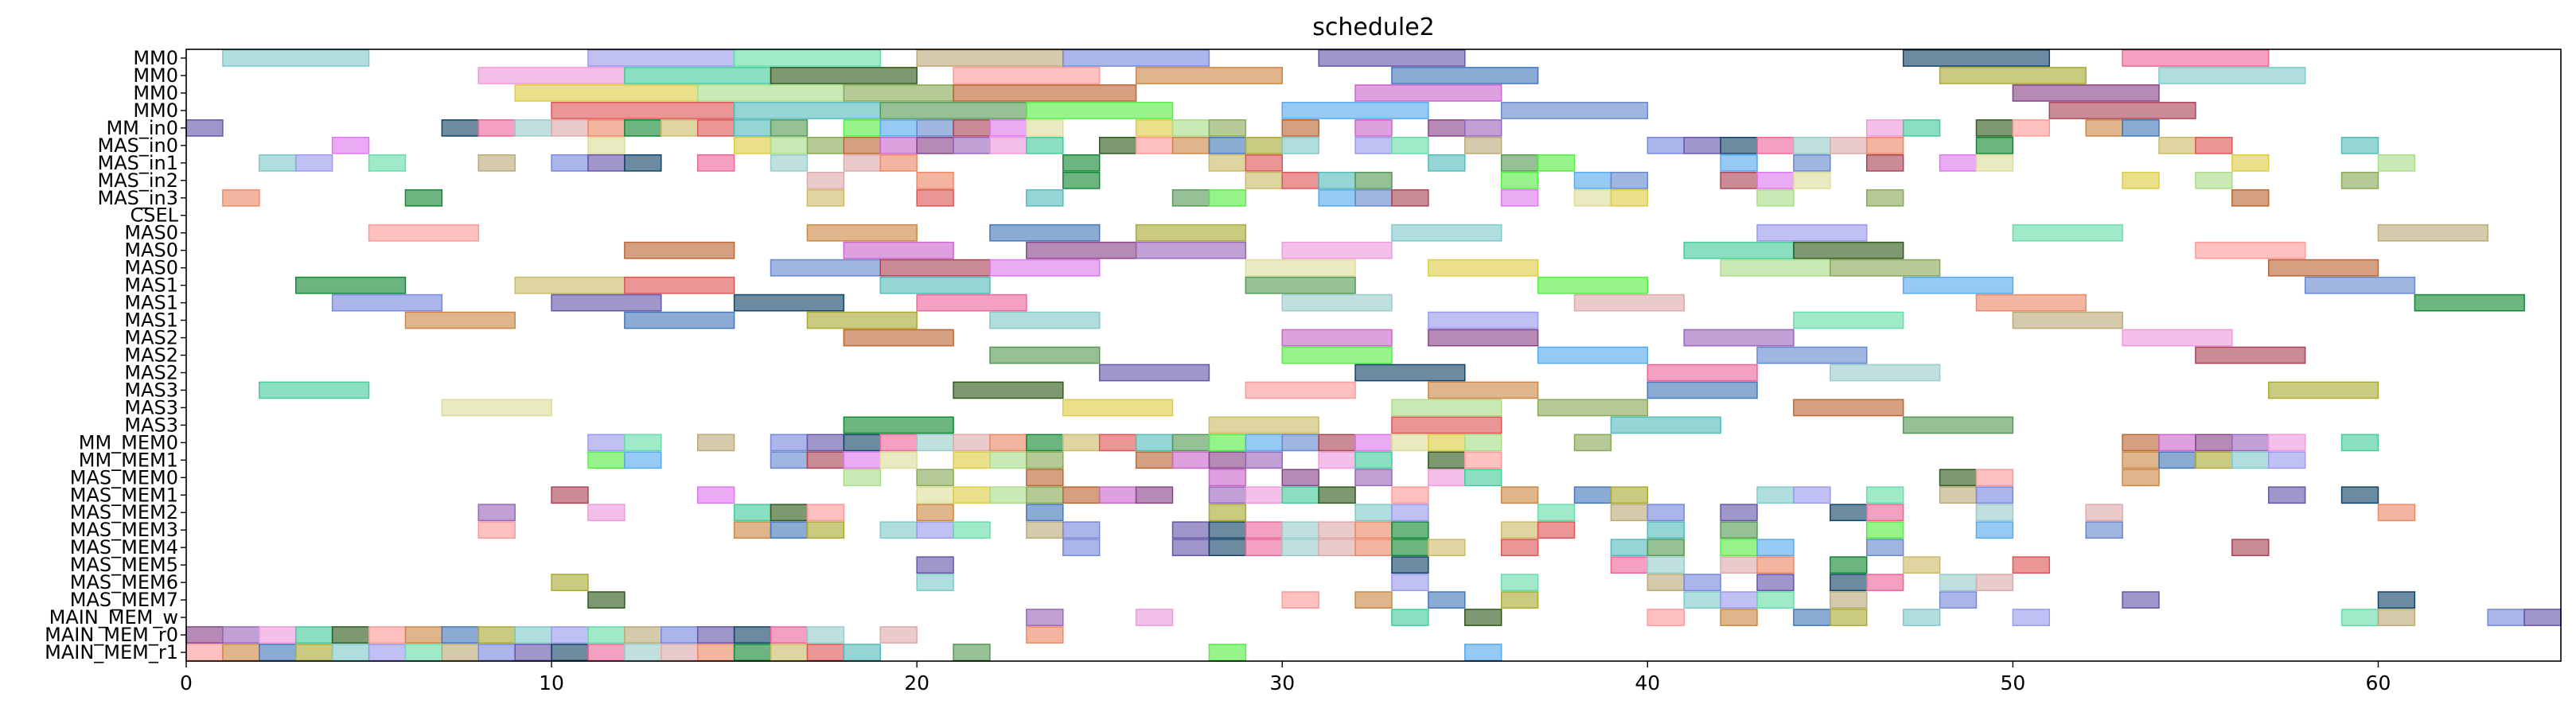 This screenshot has height=716, width=2576. Describe the element at coordinates (186, 683) in the screenshot. I see `x-tick-label: 0` at that location.